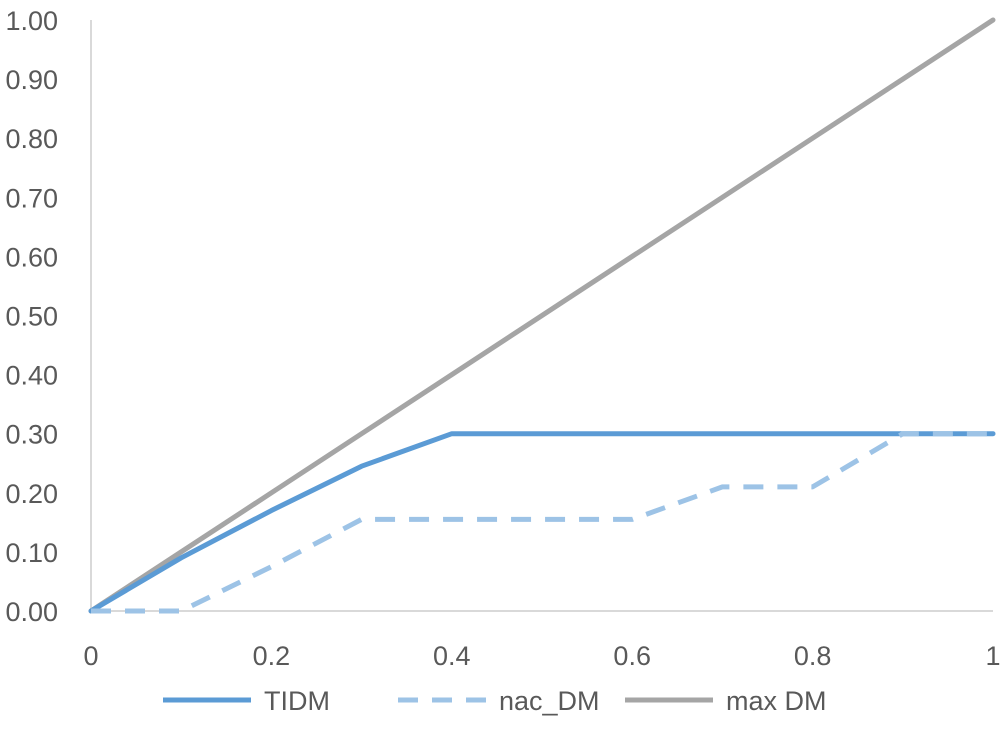 This screenshot has height=750, width=1004. I want to click on y-tick-label: 0.30, so click(31, 435).